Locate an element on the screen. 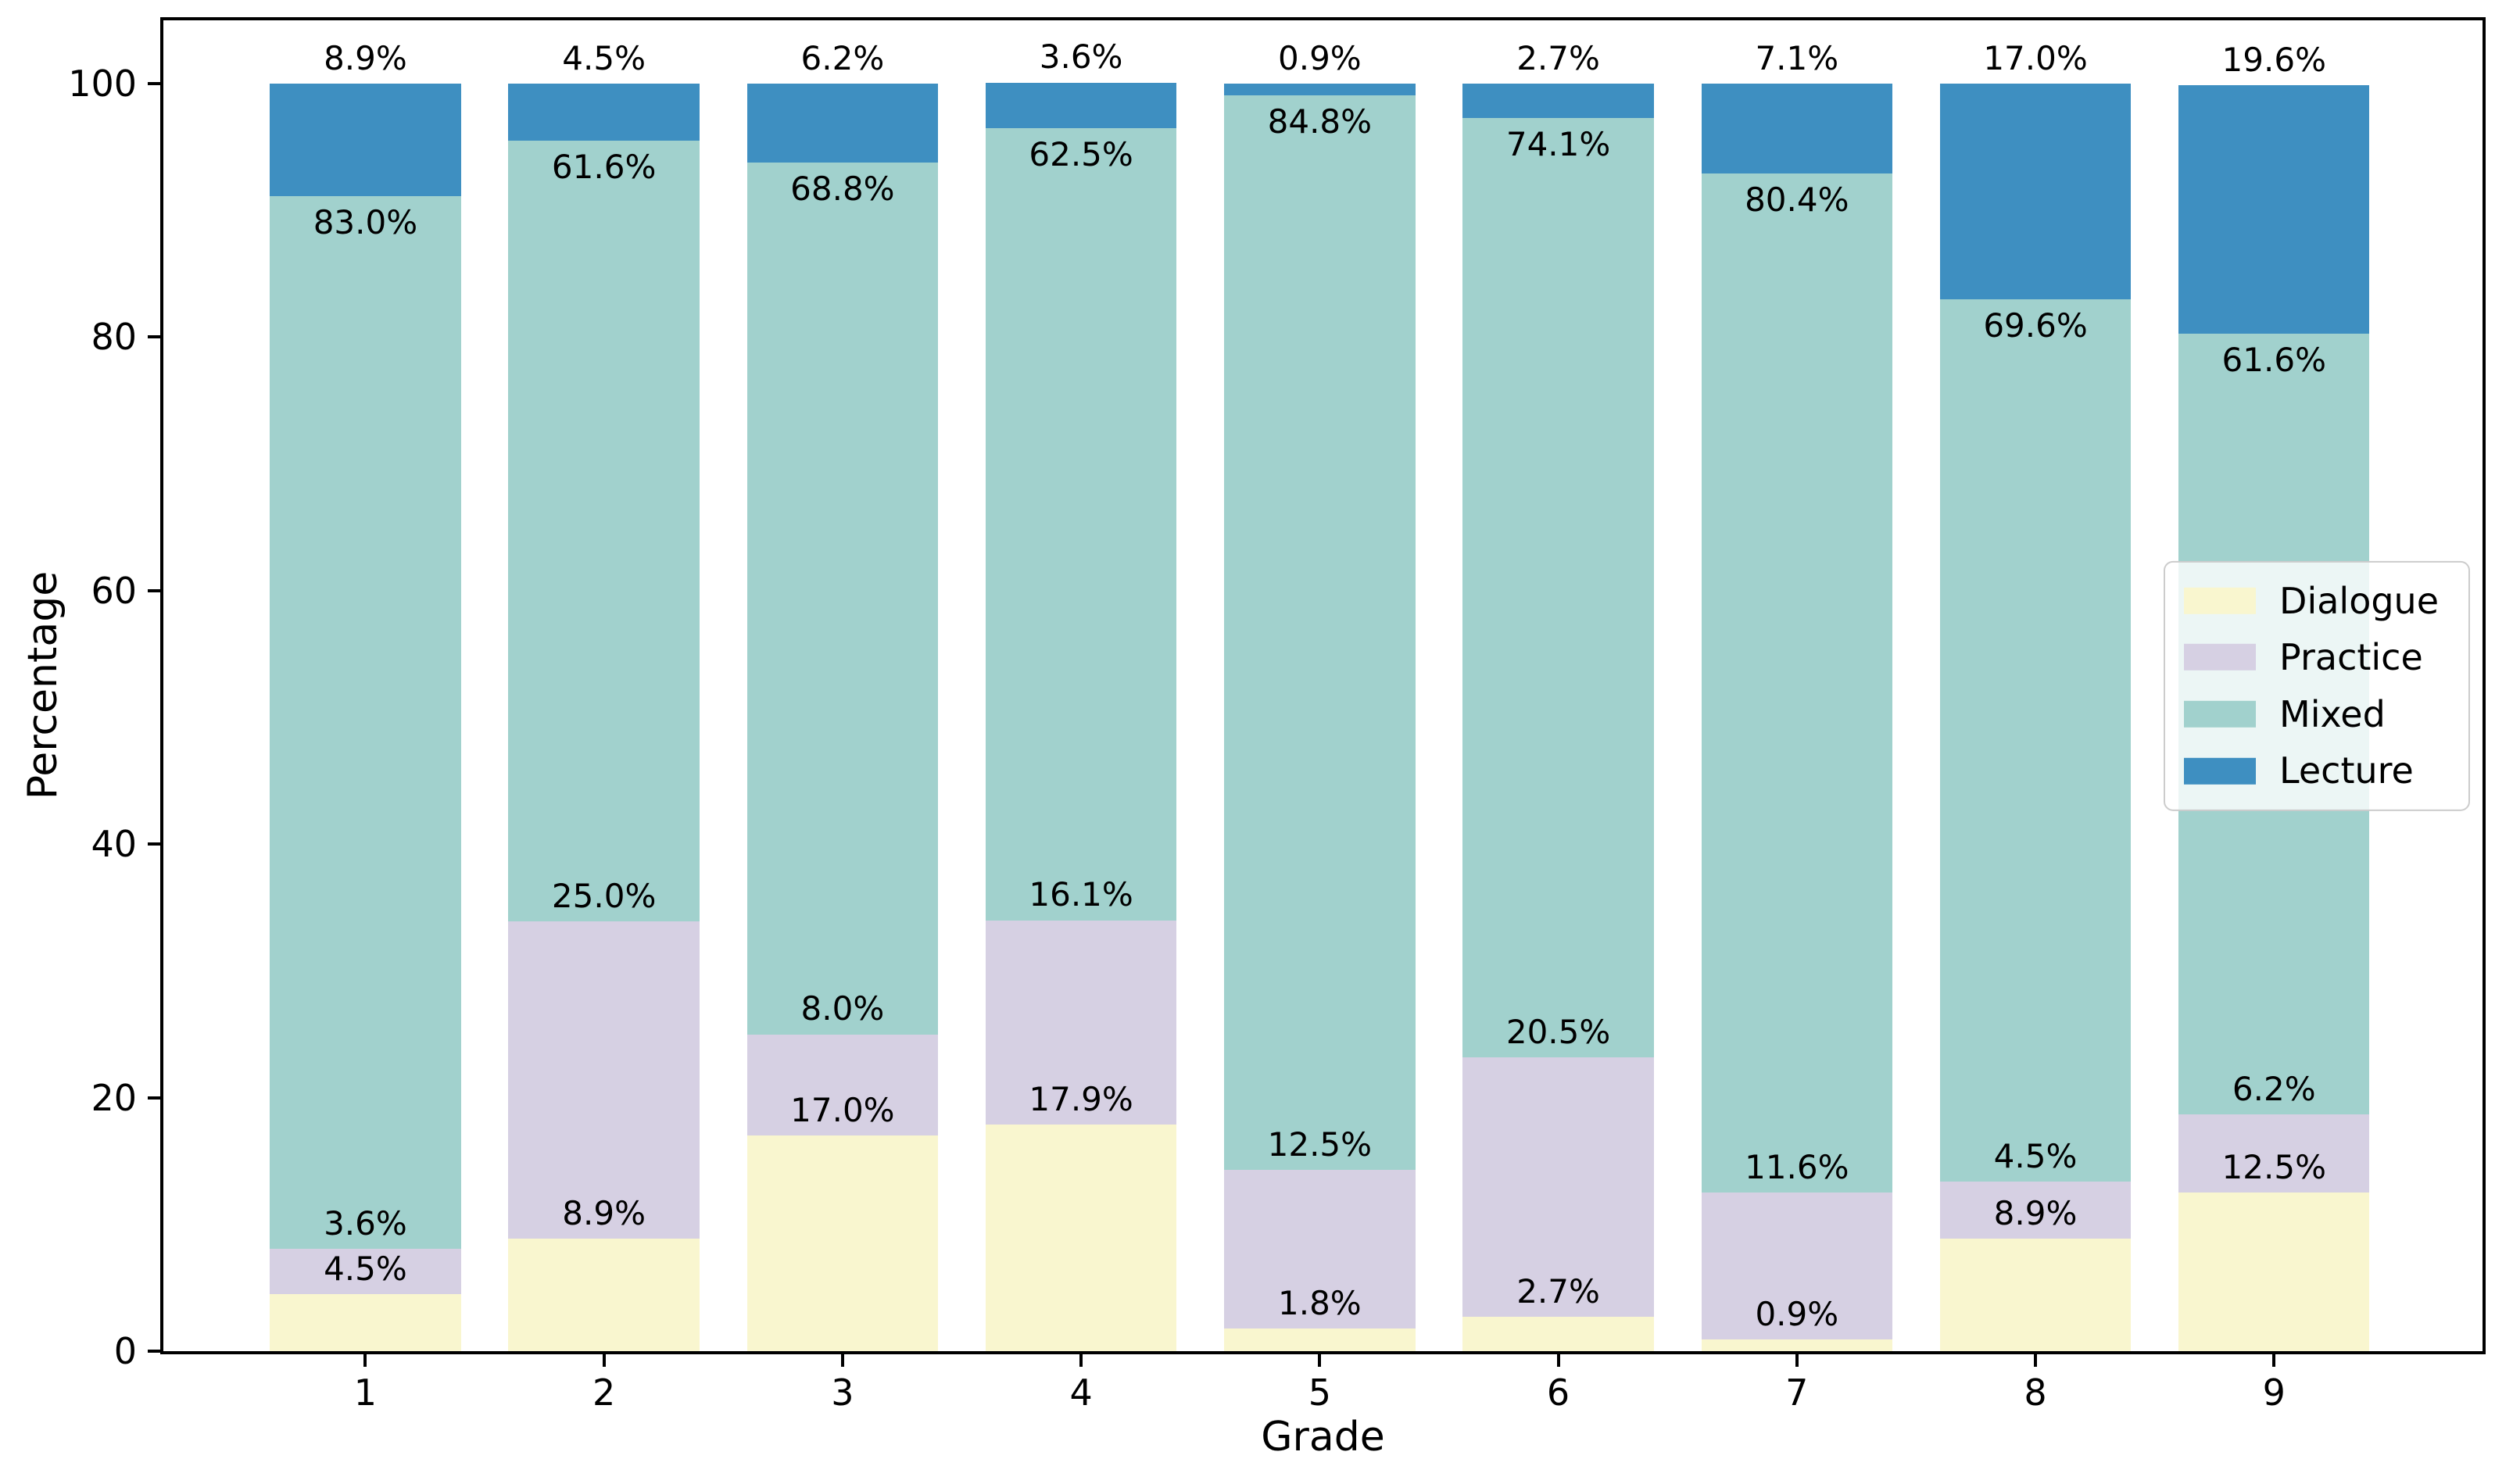 This screenshot has height=1484, width=2513. segment-value-label: 80.4% is located at coordinates (1797, 200).